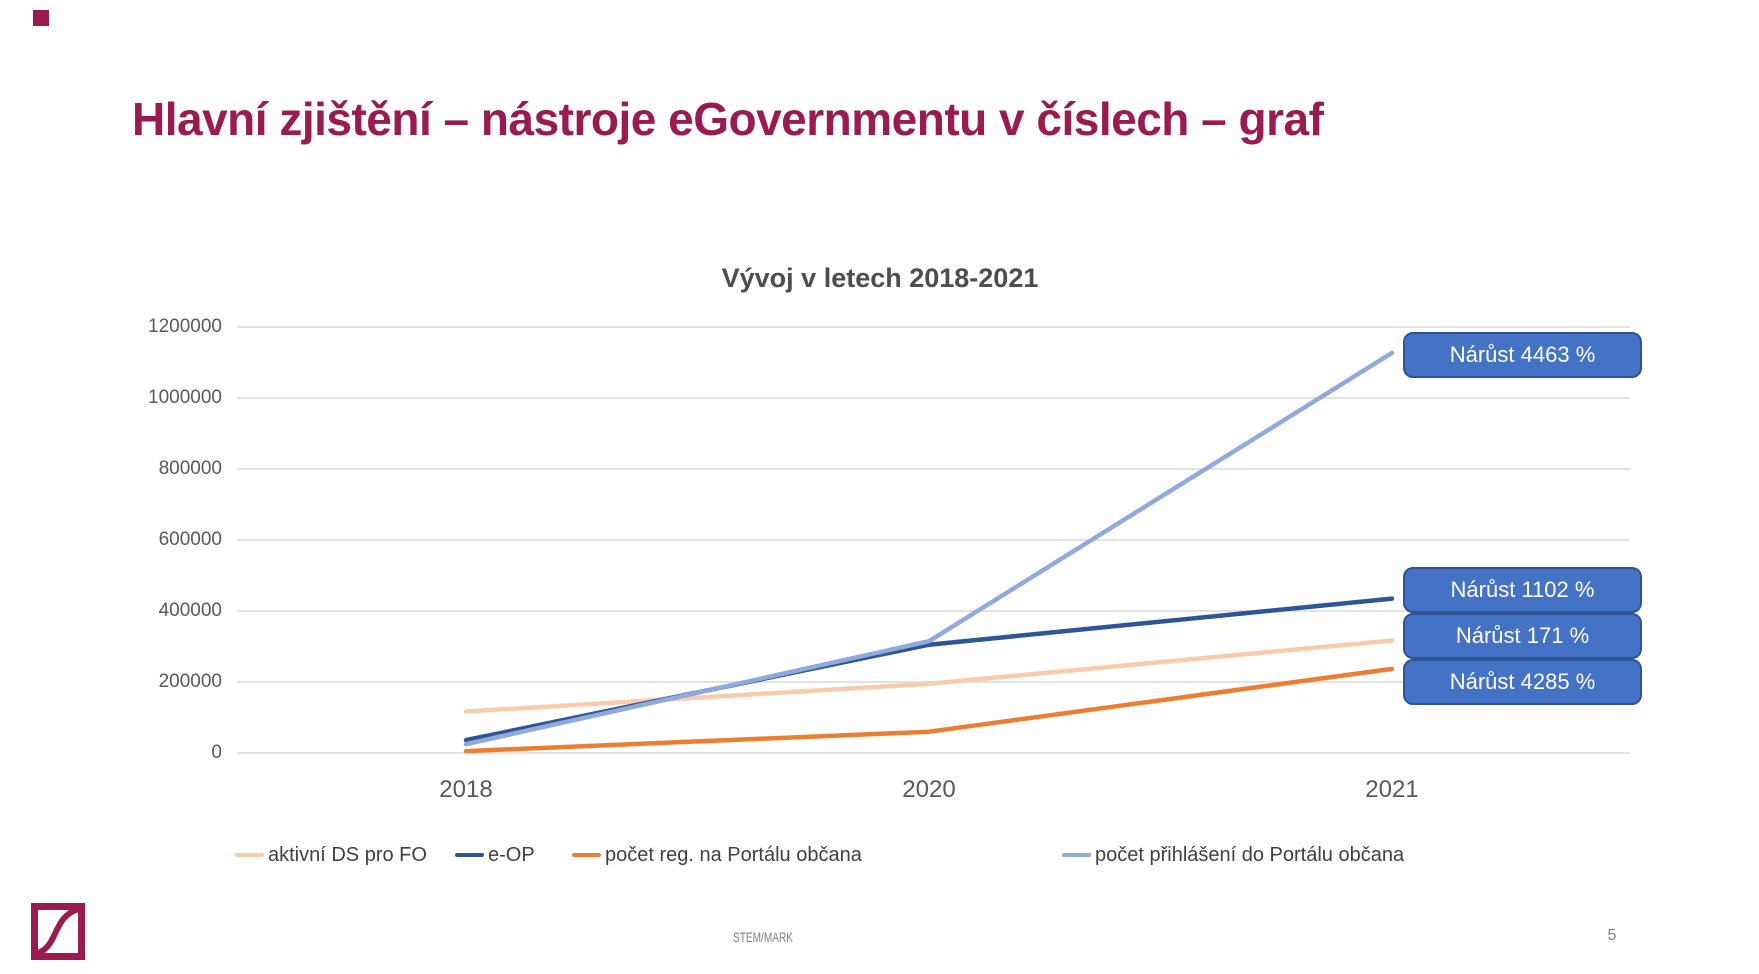 This screenshot has height=974, width=1759. Describe the element at coordinates (511, 854) in the screenshot. I see `legend-label: e-OP` at that location.